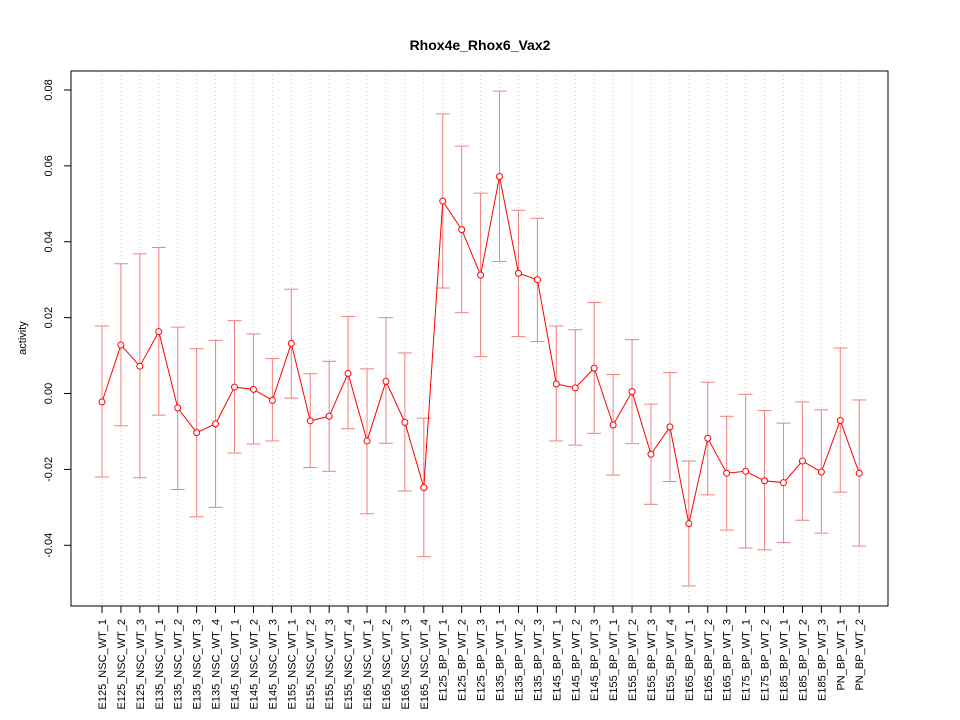 Image resolution: width=960 pixels, height=720 pixels. Describe the element at coordinates (480, 45) in the screenshot. I see `chart-title: Rhox4e_Rhox6_Vax2` at that location.